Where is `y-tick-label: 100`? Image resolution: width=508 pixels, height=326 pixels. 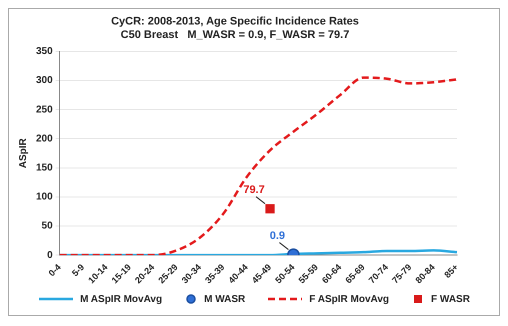
y-tick-label: 100 is located at coordinates (45, 197).